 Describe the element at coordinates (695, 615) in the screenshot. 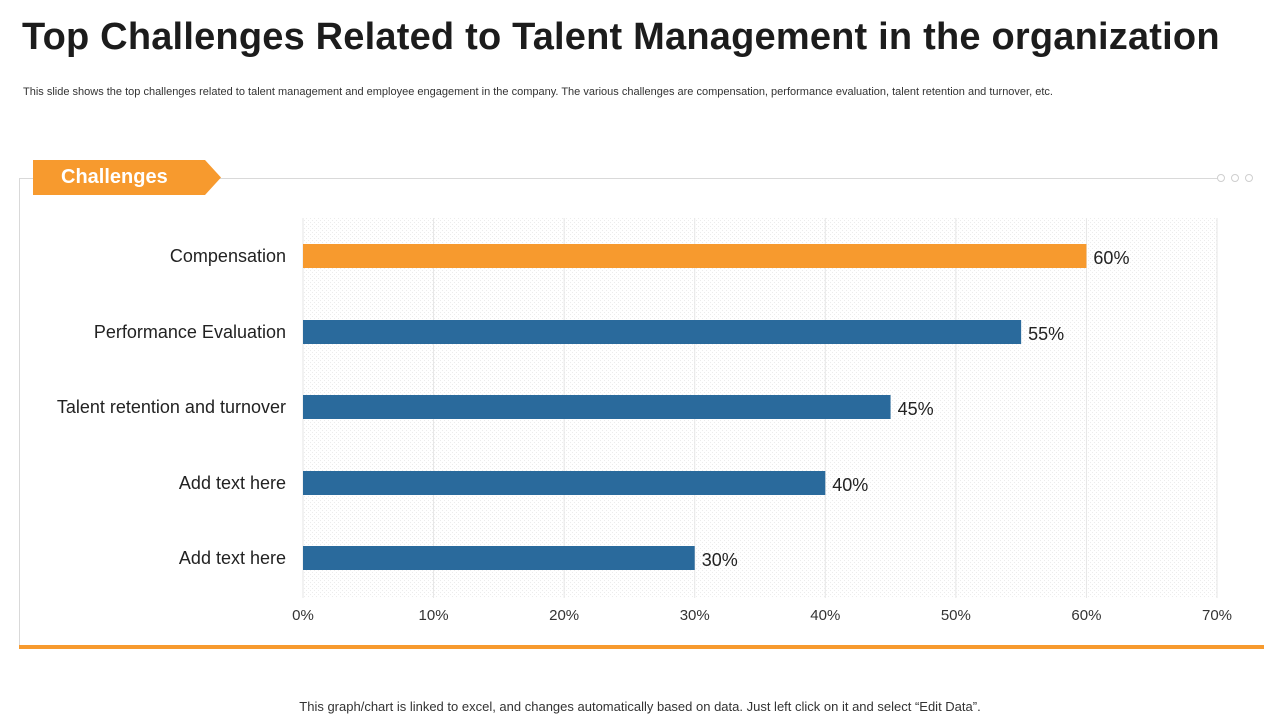

I see `x-tick-label: 30%` at that location.